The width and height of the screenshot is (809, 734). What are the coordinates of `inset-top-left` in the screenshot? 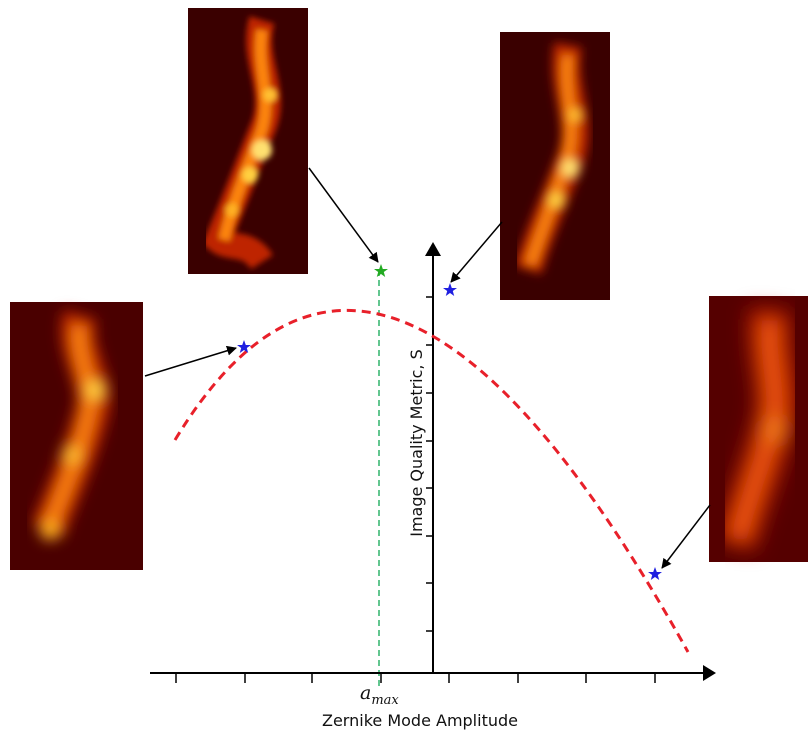 It's located at (248, 141).